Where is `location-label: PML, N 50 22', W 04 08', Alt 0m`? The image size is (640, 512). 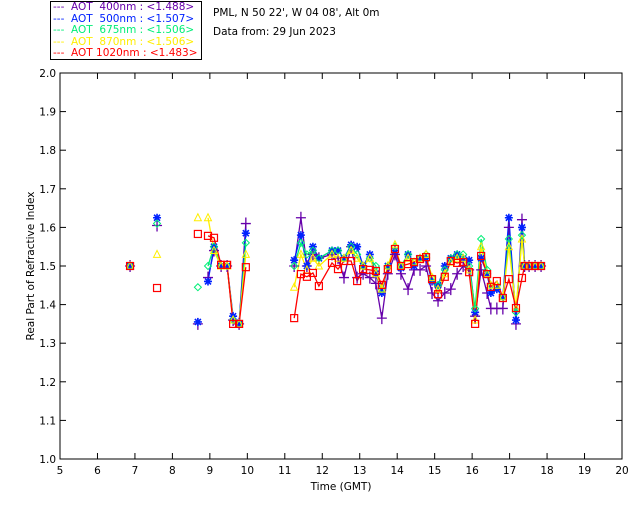 location-label: PML, N 50 22', W 04 08', Alt 0m is located at coordinates (296, 13).